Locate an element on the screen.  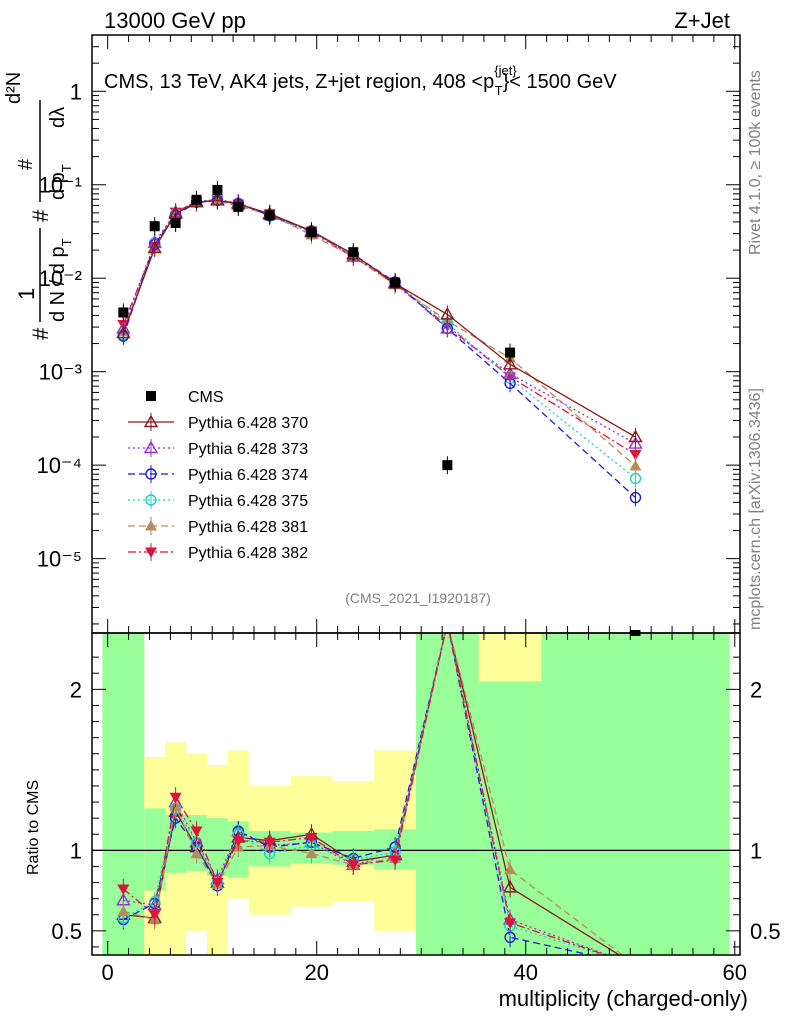
legend-entry: Pythia 6.428 370 is located at coordinates (218, 422).